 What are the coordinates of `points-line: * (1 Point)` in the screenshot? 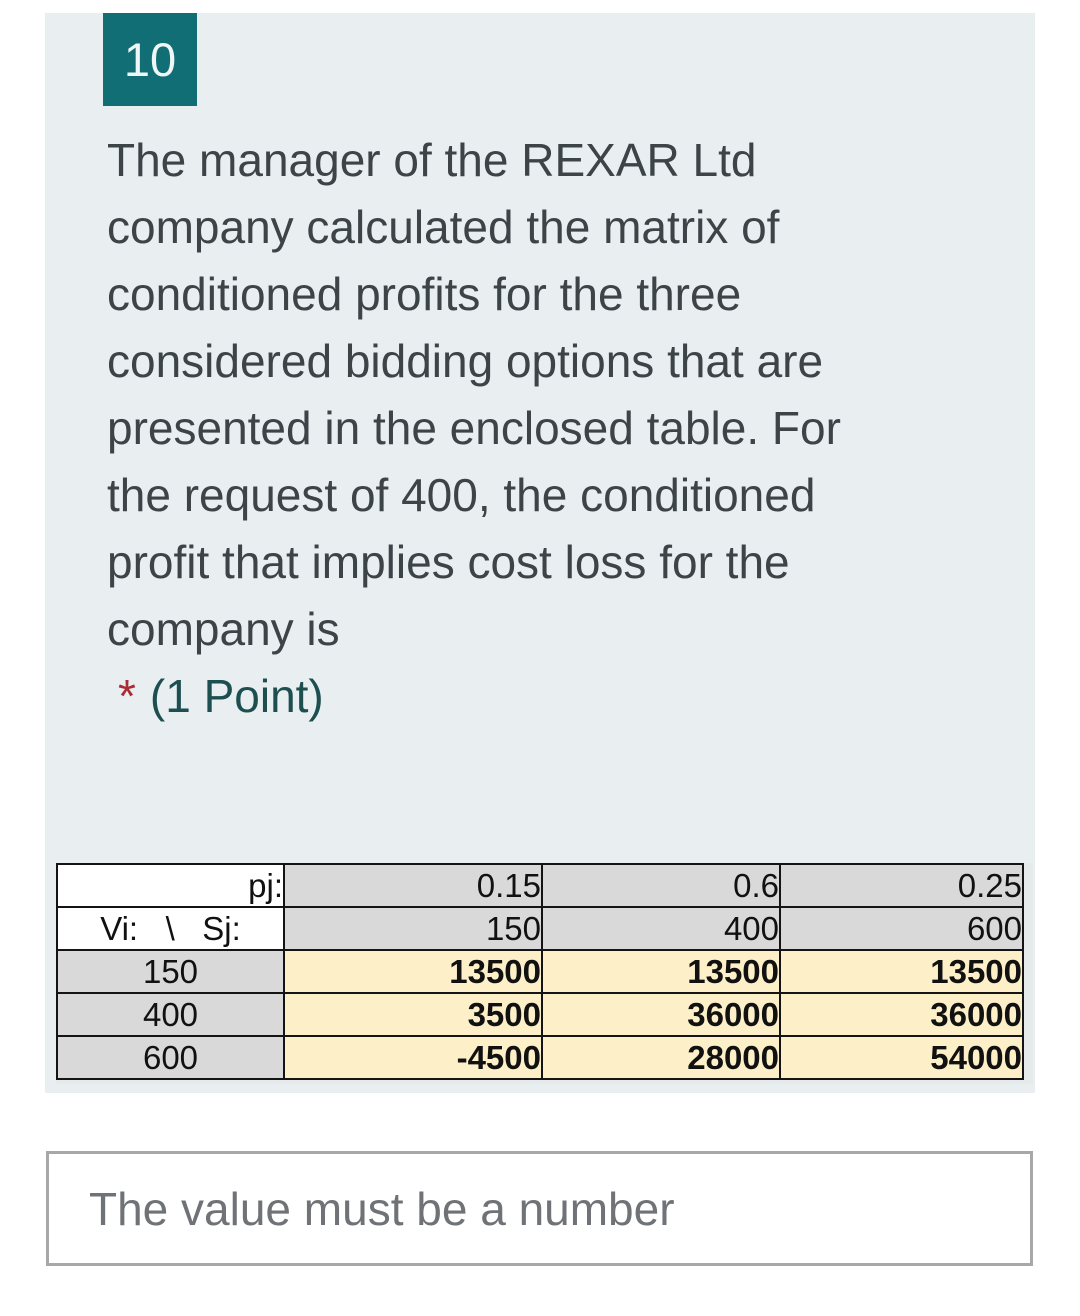 It's located at (215, 696).